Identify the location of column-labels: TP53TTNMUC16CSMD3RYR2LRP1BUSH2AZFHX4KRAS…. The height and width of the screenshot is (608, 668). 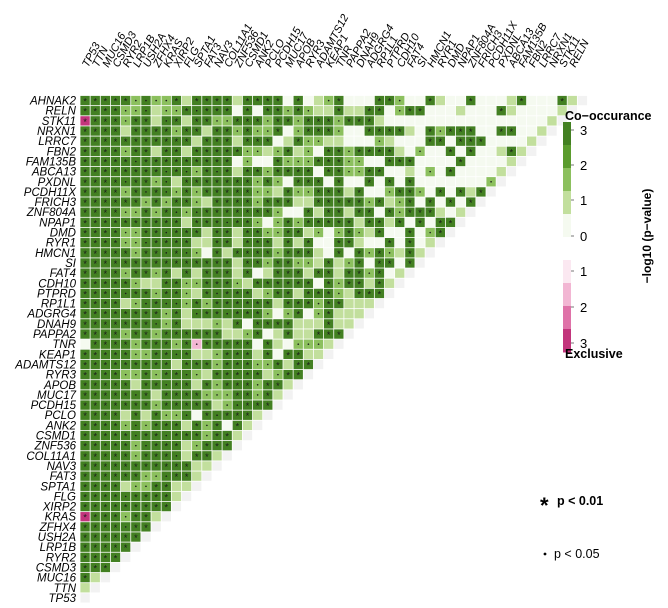
(336, 41).